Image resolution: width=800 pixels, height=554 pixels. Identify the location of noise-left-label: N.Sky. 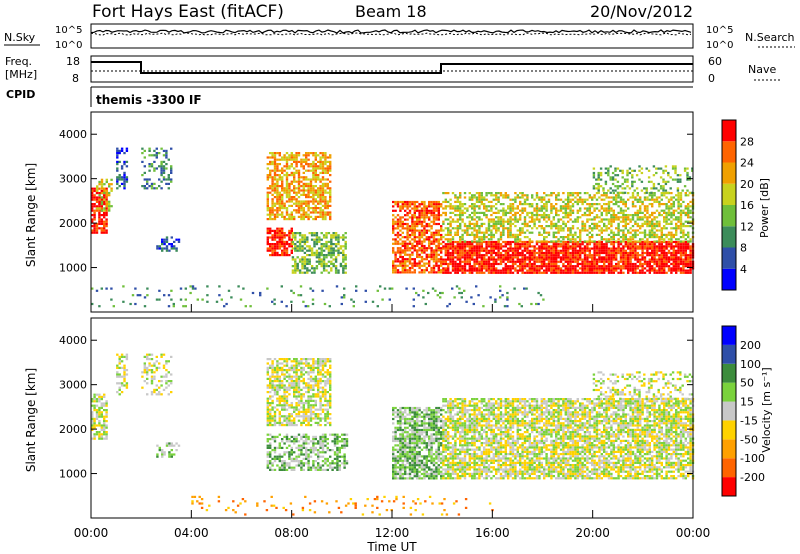
(20, 37).